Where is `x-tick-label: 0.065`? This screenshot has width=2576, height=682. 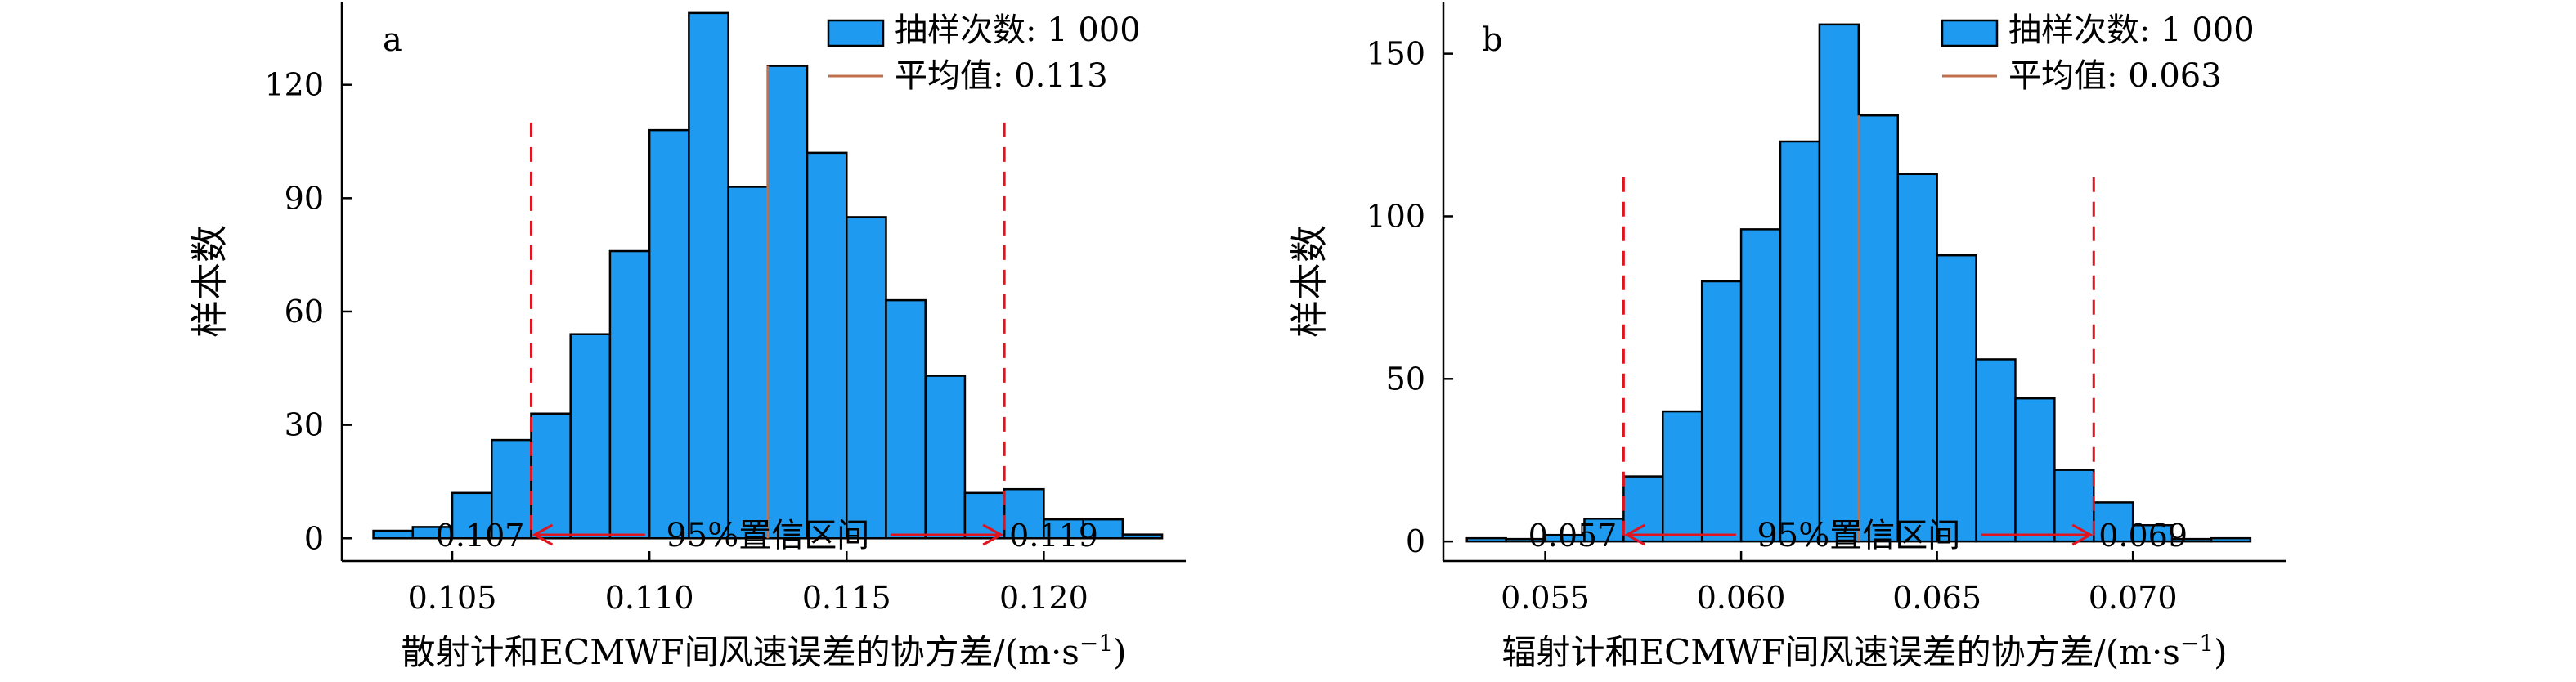 x-tick-label: 0.065 is located at coordinates (1937, 598).